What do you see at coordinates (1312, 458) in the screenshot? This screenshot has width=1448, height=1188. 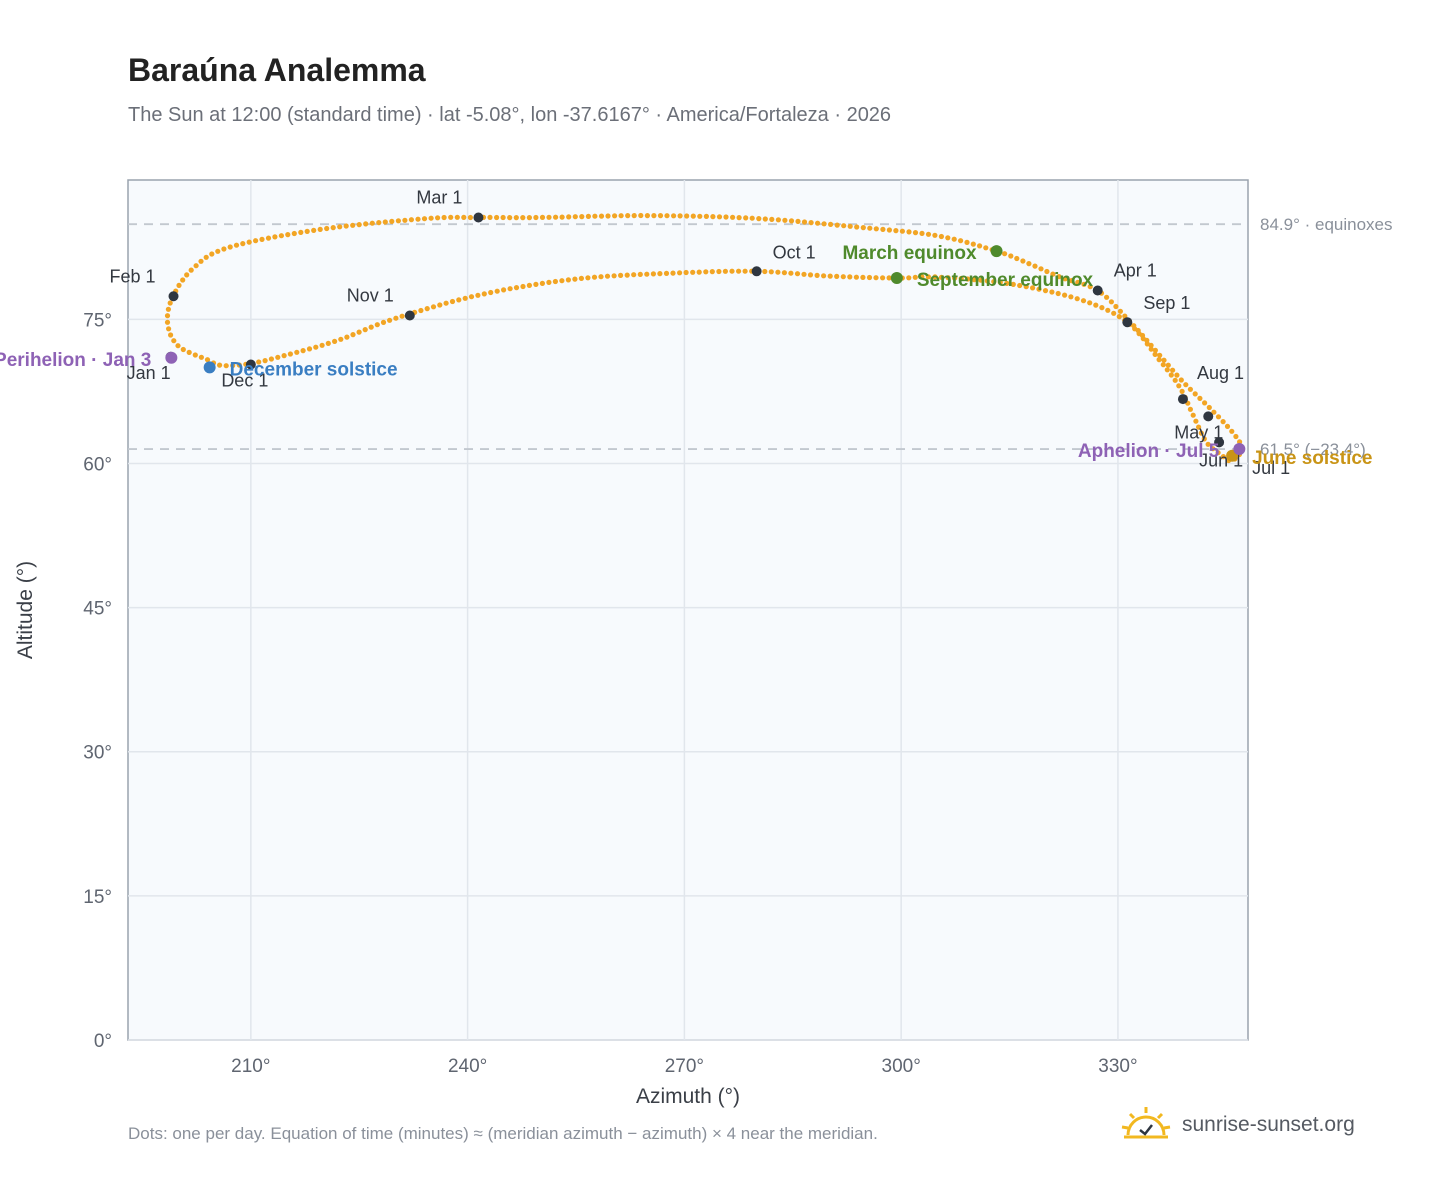 I see `event-label: June solstice` at bounding box center [1312, 458].